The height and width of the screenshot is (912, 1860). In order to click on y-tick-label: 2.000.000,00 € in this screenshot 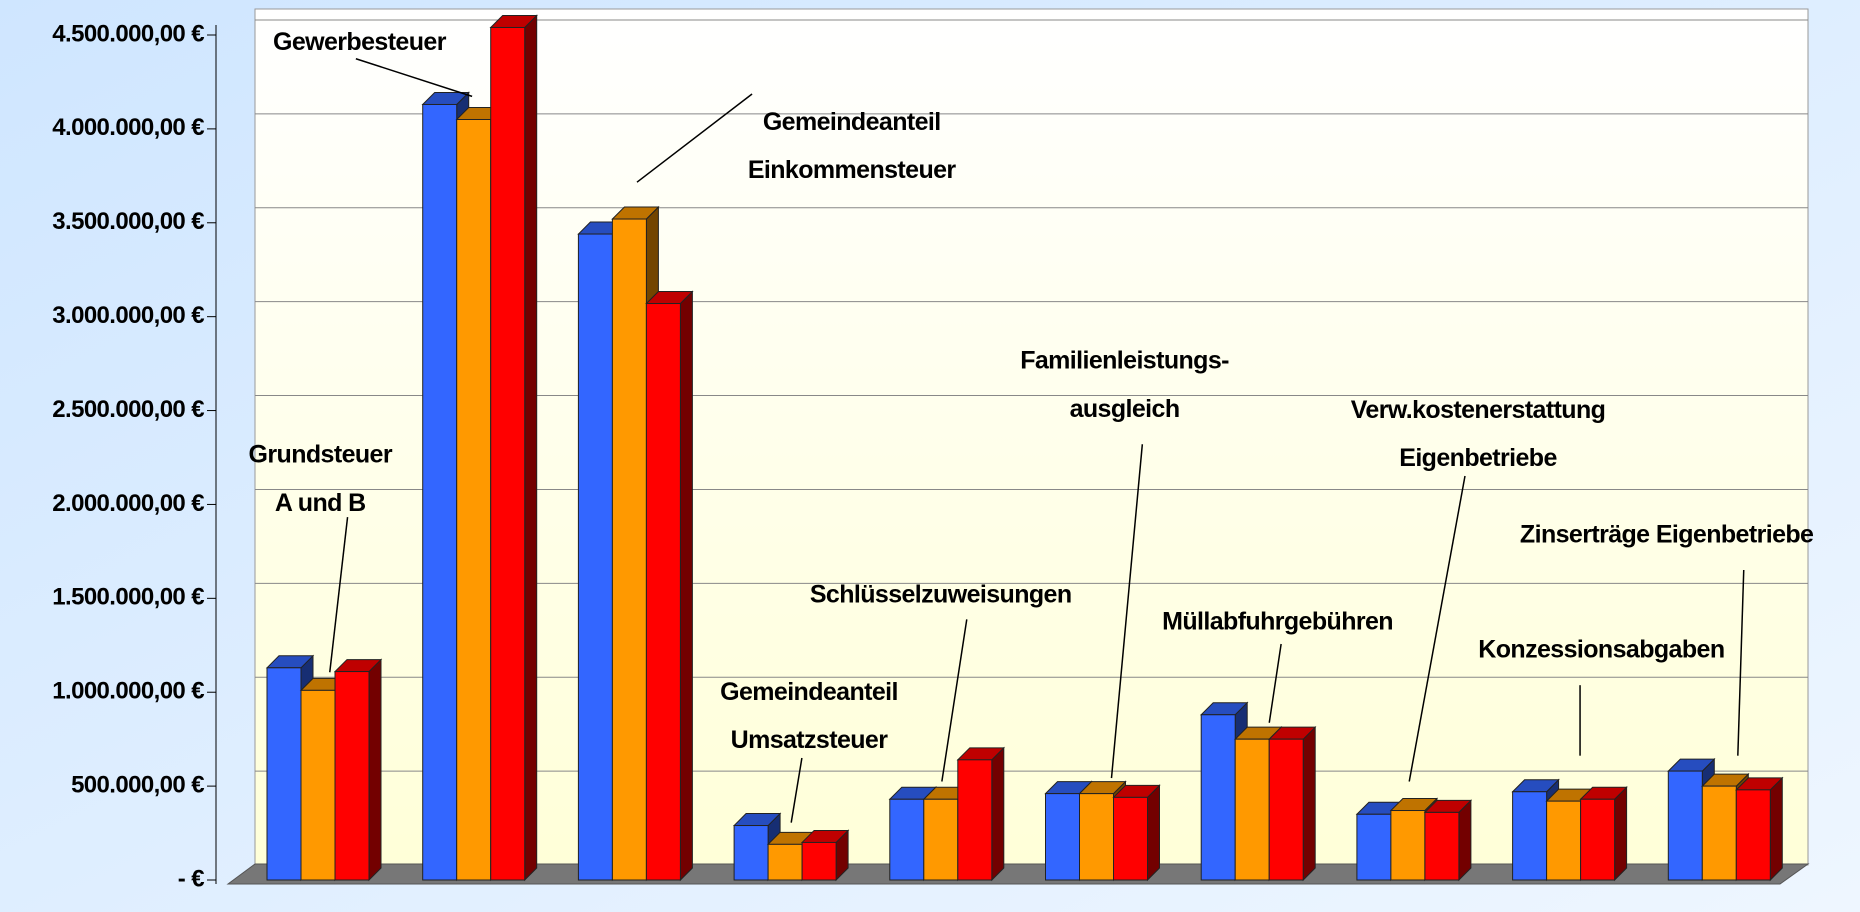, I will do `click(128, 503)`.